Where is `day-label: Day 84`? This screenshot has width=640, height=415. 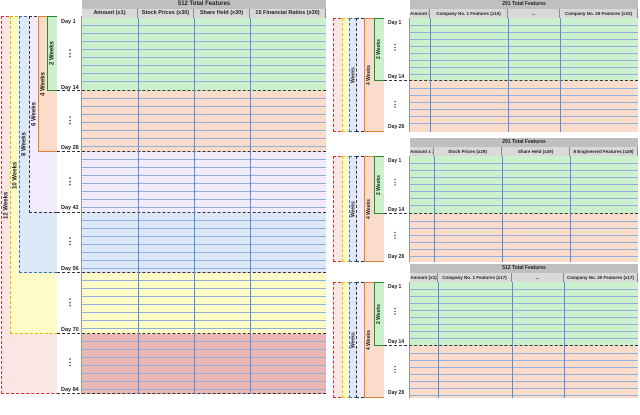 day-label: Day 84 is located at coordinates (70, 390).